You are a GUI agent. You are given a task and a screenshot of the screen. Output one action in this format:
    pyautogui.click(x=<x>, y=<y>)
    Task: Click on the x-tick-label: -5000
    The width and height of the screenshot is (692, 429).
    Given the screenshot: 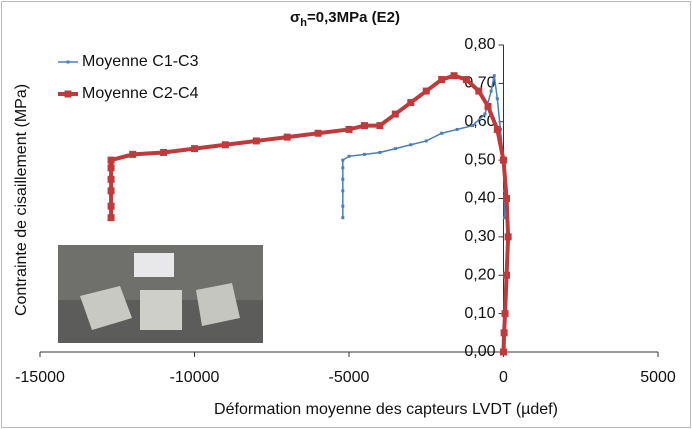 What is the action you would take?
    pyautogui.click(x=349, y=377)
    